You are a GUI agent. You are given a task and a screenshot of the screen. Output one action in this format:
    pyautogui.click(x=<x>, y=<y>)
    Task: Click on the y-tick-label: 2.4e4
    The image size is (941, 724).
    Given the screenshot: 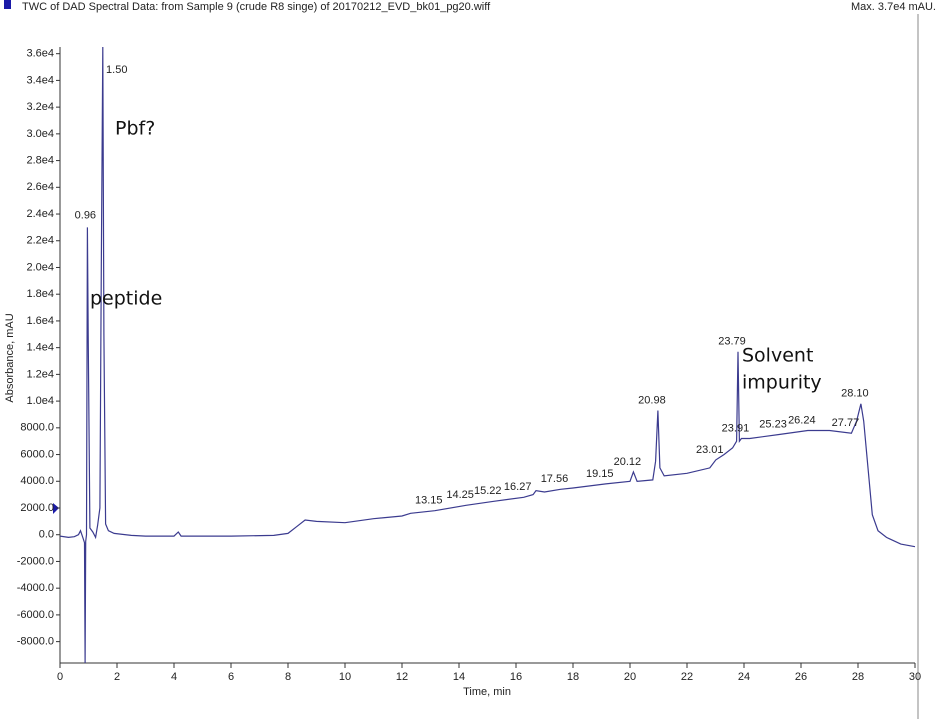 What is the action you would take?
    pyautogui.click(x=40, y=214)
    